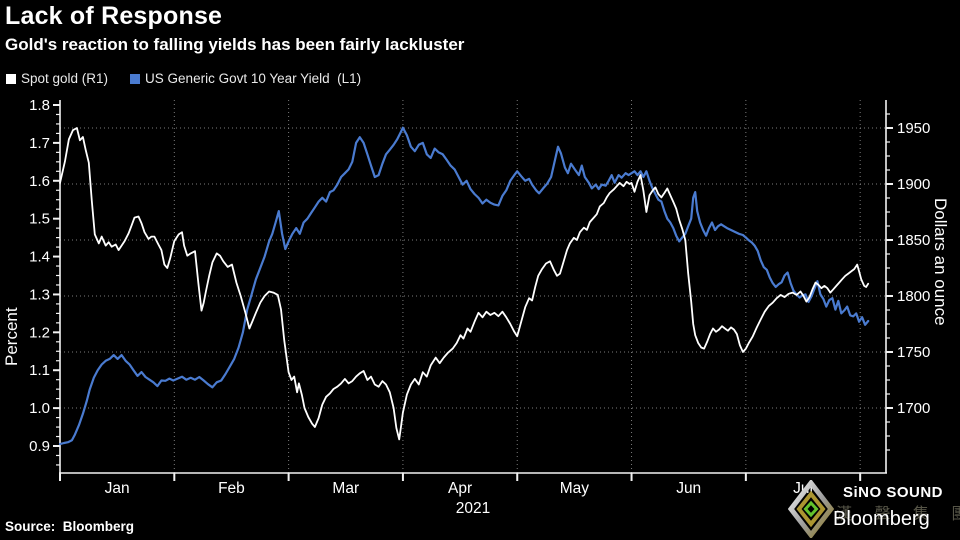 This screenshot has width=960, height=540. What do you see at coordinates (135, 78) in the screenshot?
I see `legend-swatch-10y-yield` at bounding box center [135, 78].